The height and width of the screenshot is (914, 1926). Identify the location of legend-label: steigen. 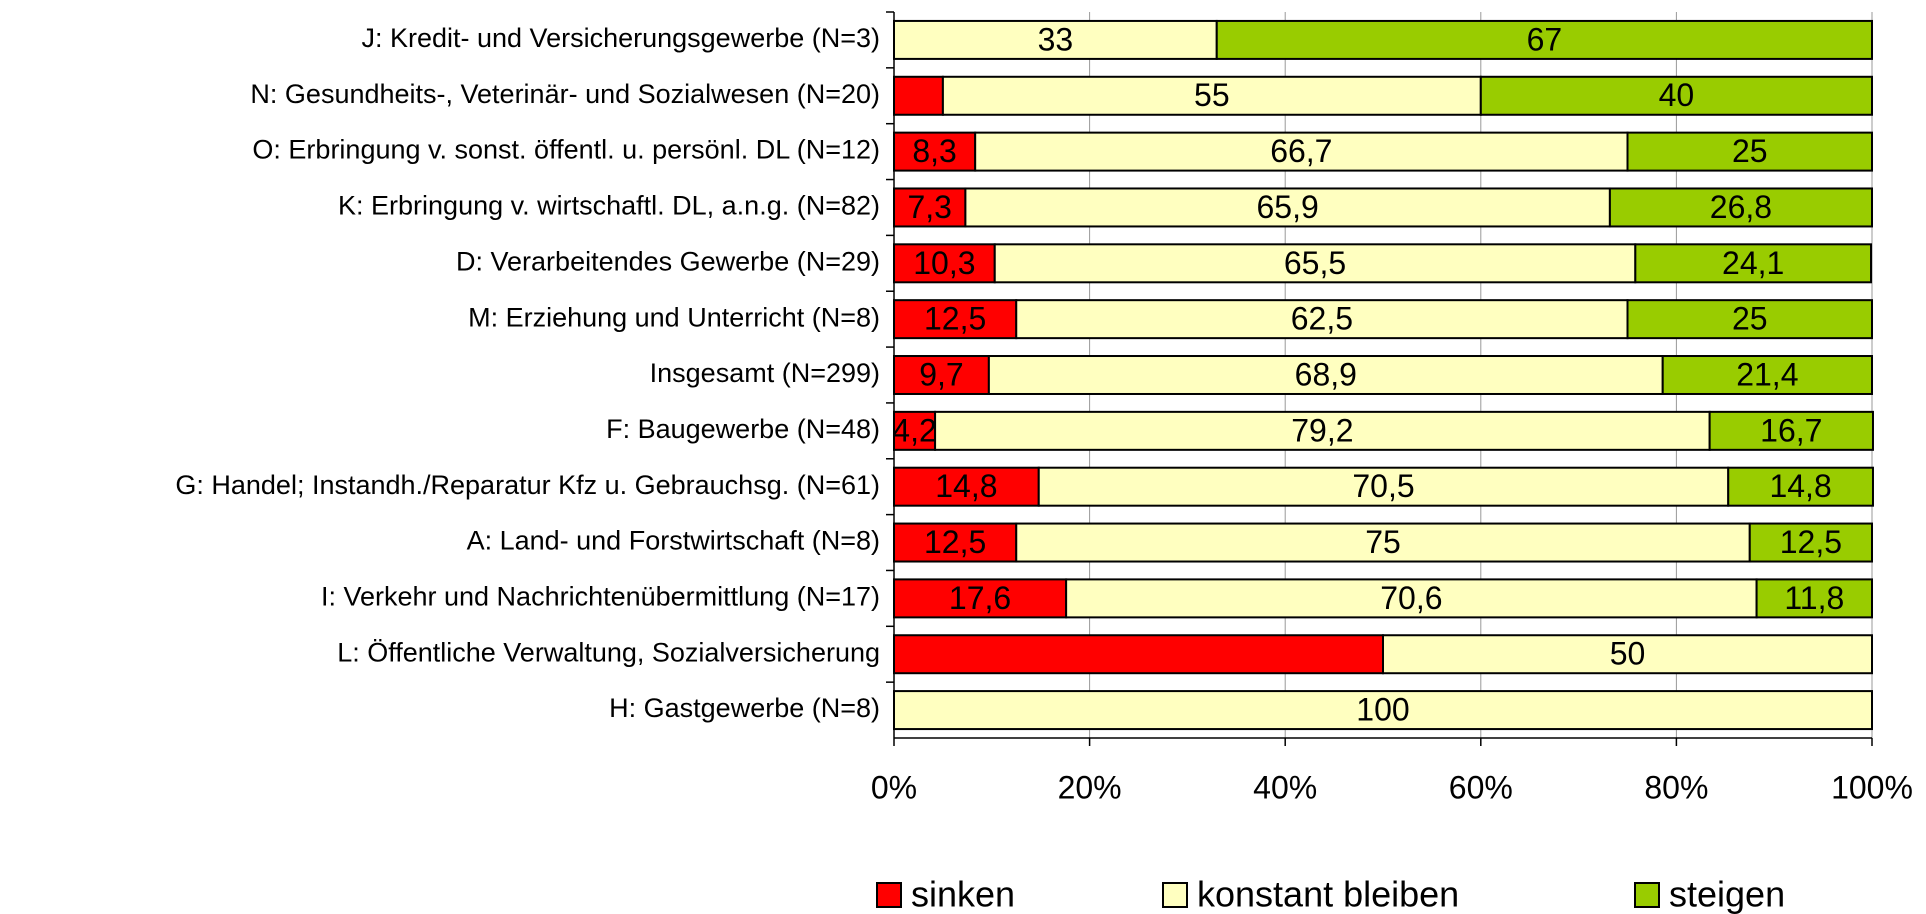
(1727, 894).